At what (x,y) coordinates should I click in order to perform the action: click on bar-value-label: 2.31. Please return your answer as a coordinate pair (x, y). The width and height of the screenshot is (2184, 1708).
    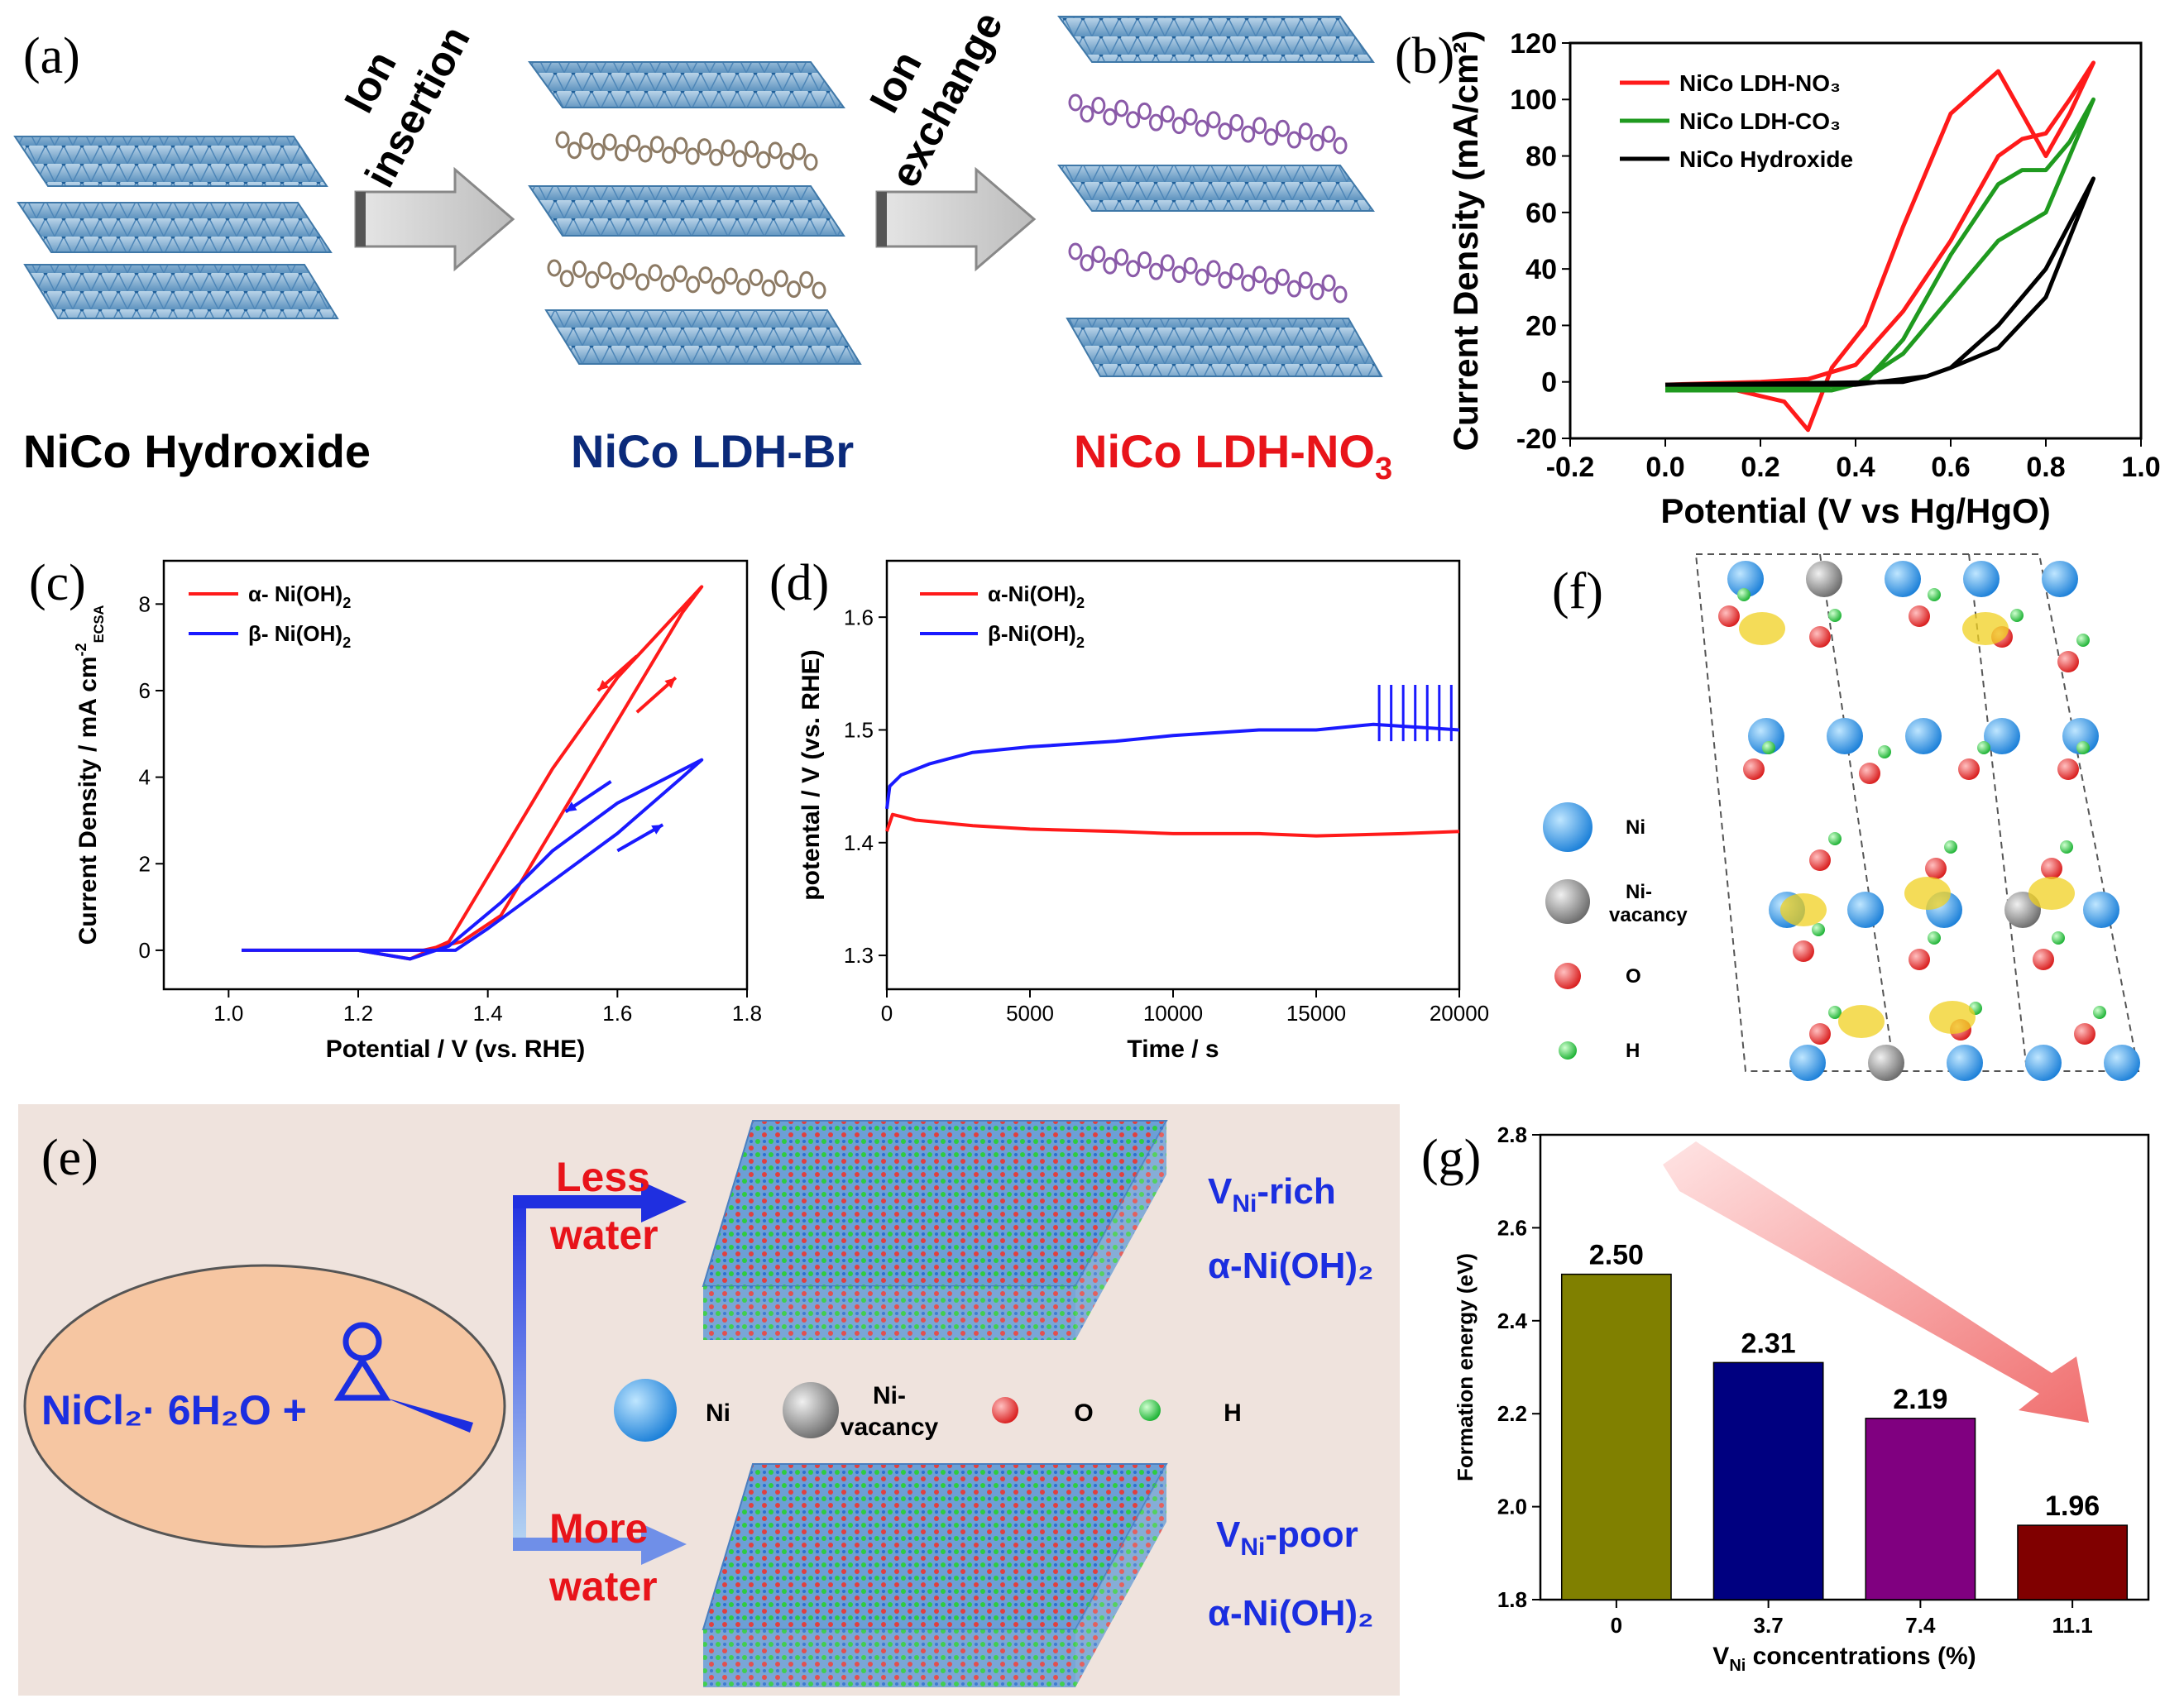
    Looking at the image, I should click on (1768, 1343).